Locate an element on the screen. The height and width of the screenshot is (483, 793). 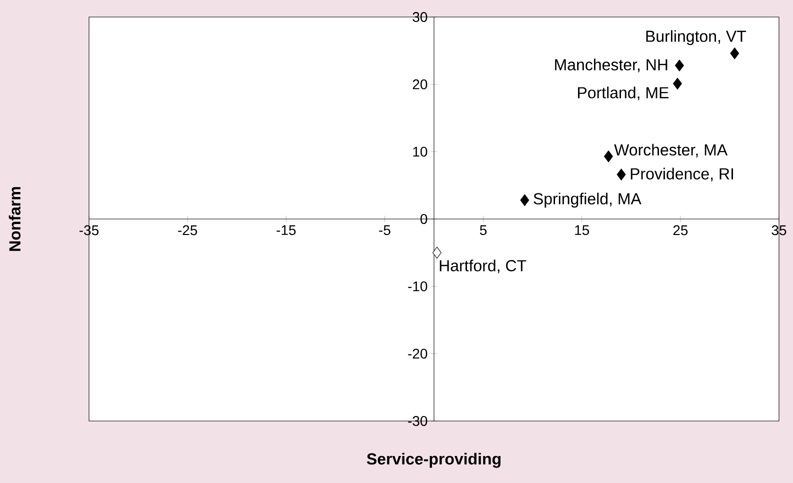
y-tick-label: -10 is located at coordinates (418, 286).